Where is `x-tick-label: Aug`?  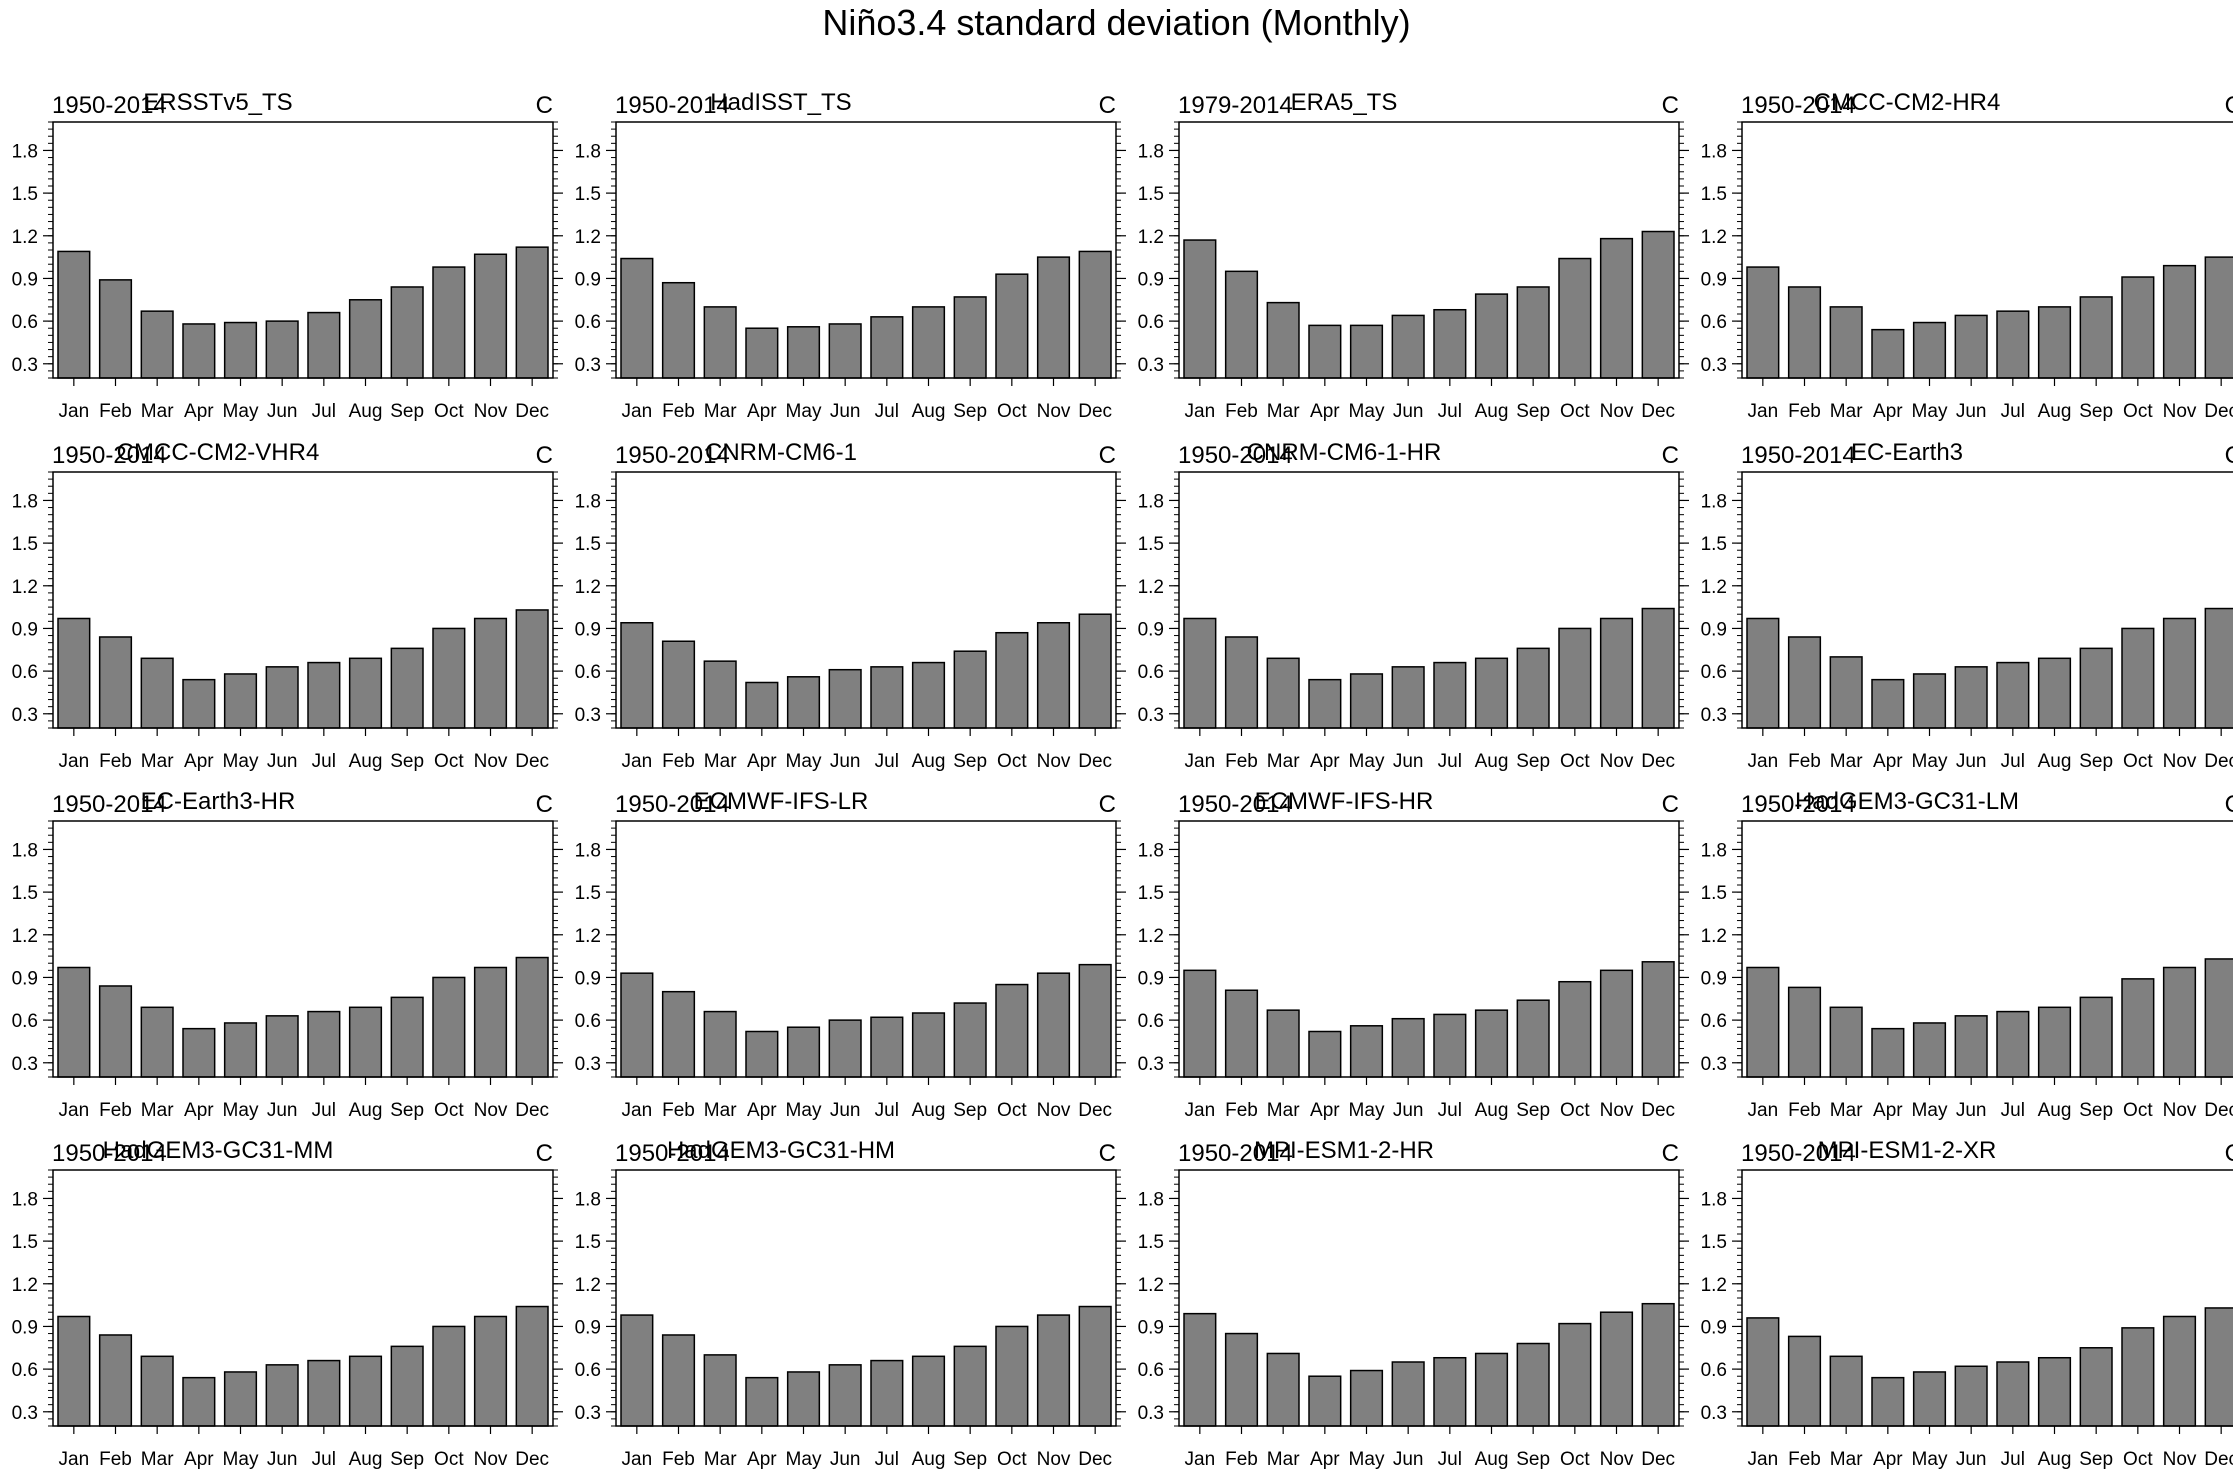 x-tick-label: Aug is located at coordinates (929, 761).